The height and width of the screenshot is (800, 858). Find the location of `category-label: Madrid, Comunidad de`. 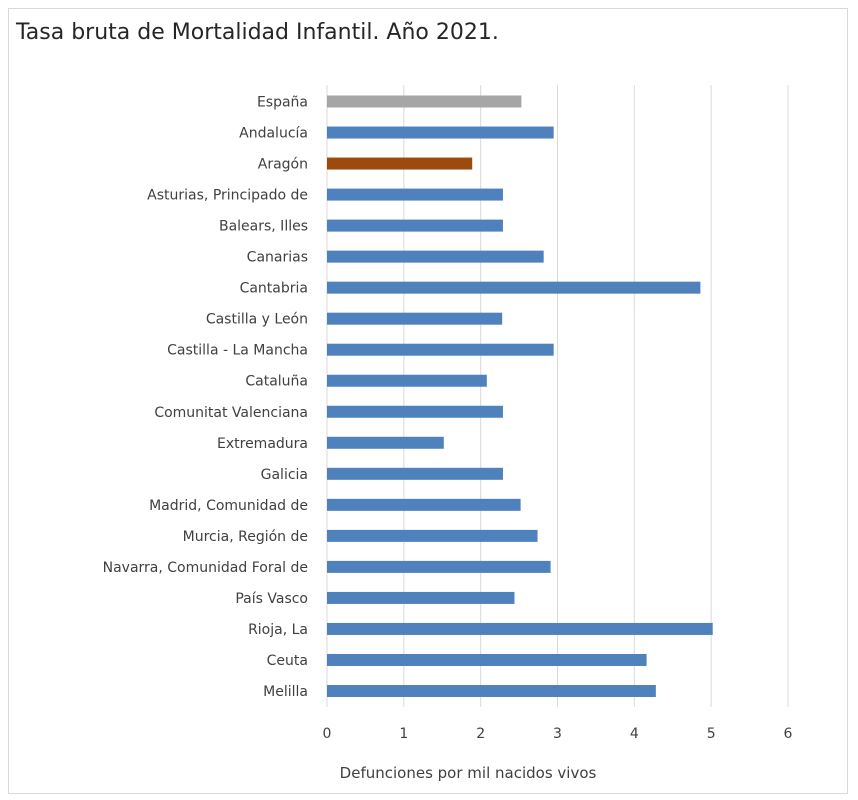

category-label: Madrid, Comunidad de is located at coordinates (228, 506).